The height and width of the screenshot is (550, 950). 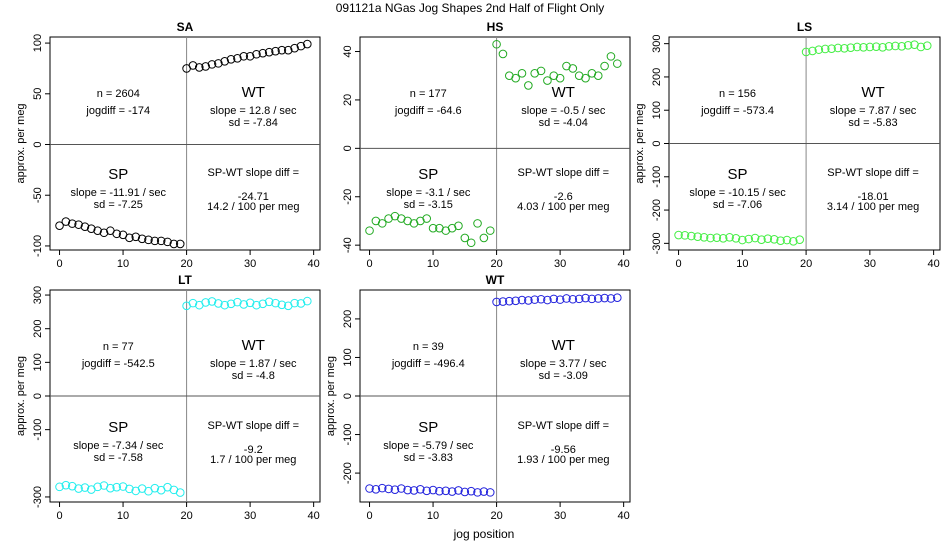 I want to click on y-tick-label: -200, so click(x=348, y=473).